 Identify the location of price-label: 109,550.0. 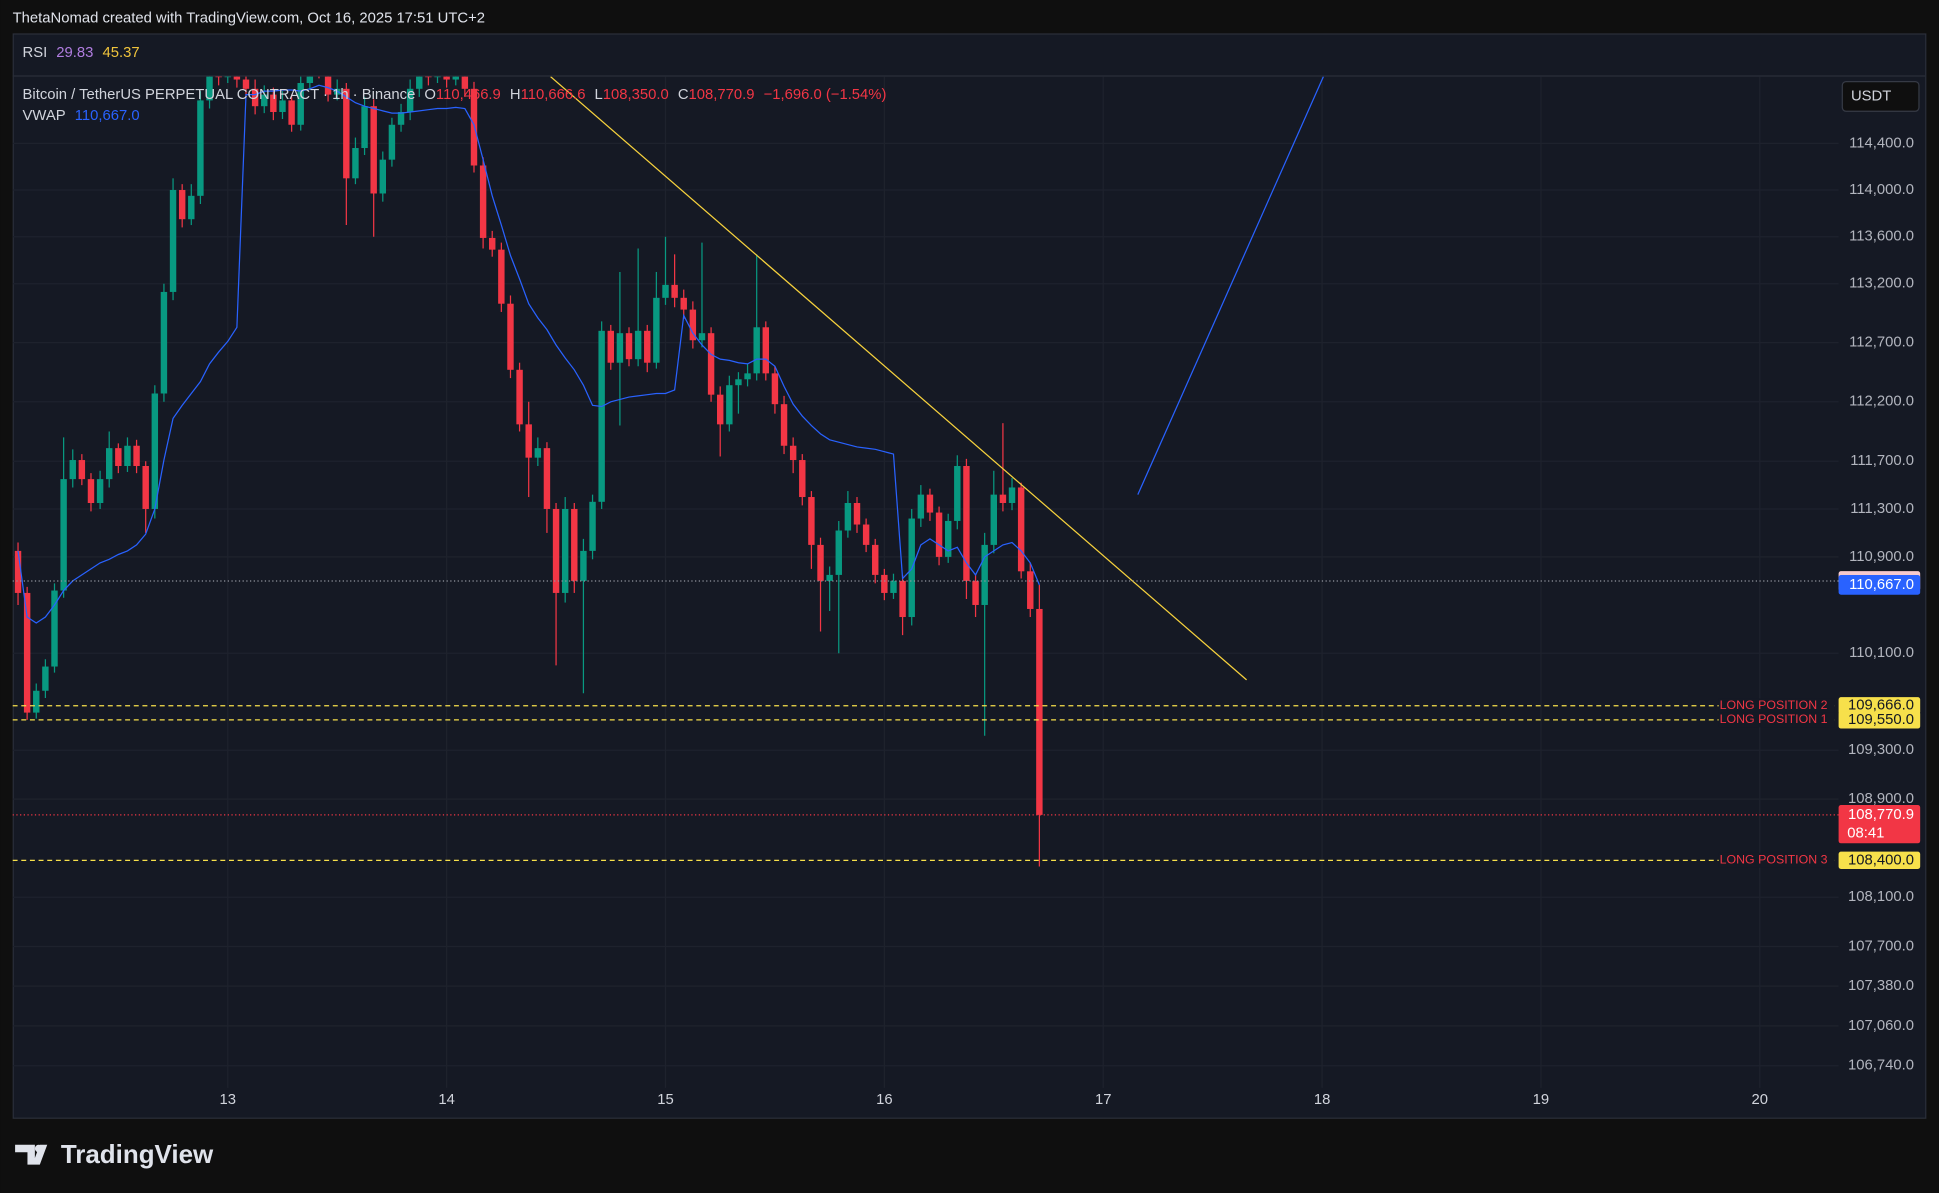
(1881, 720).